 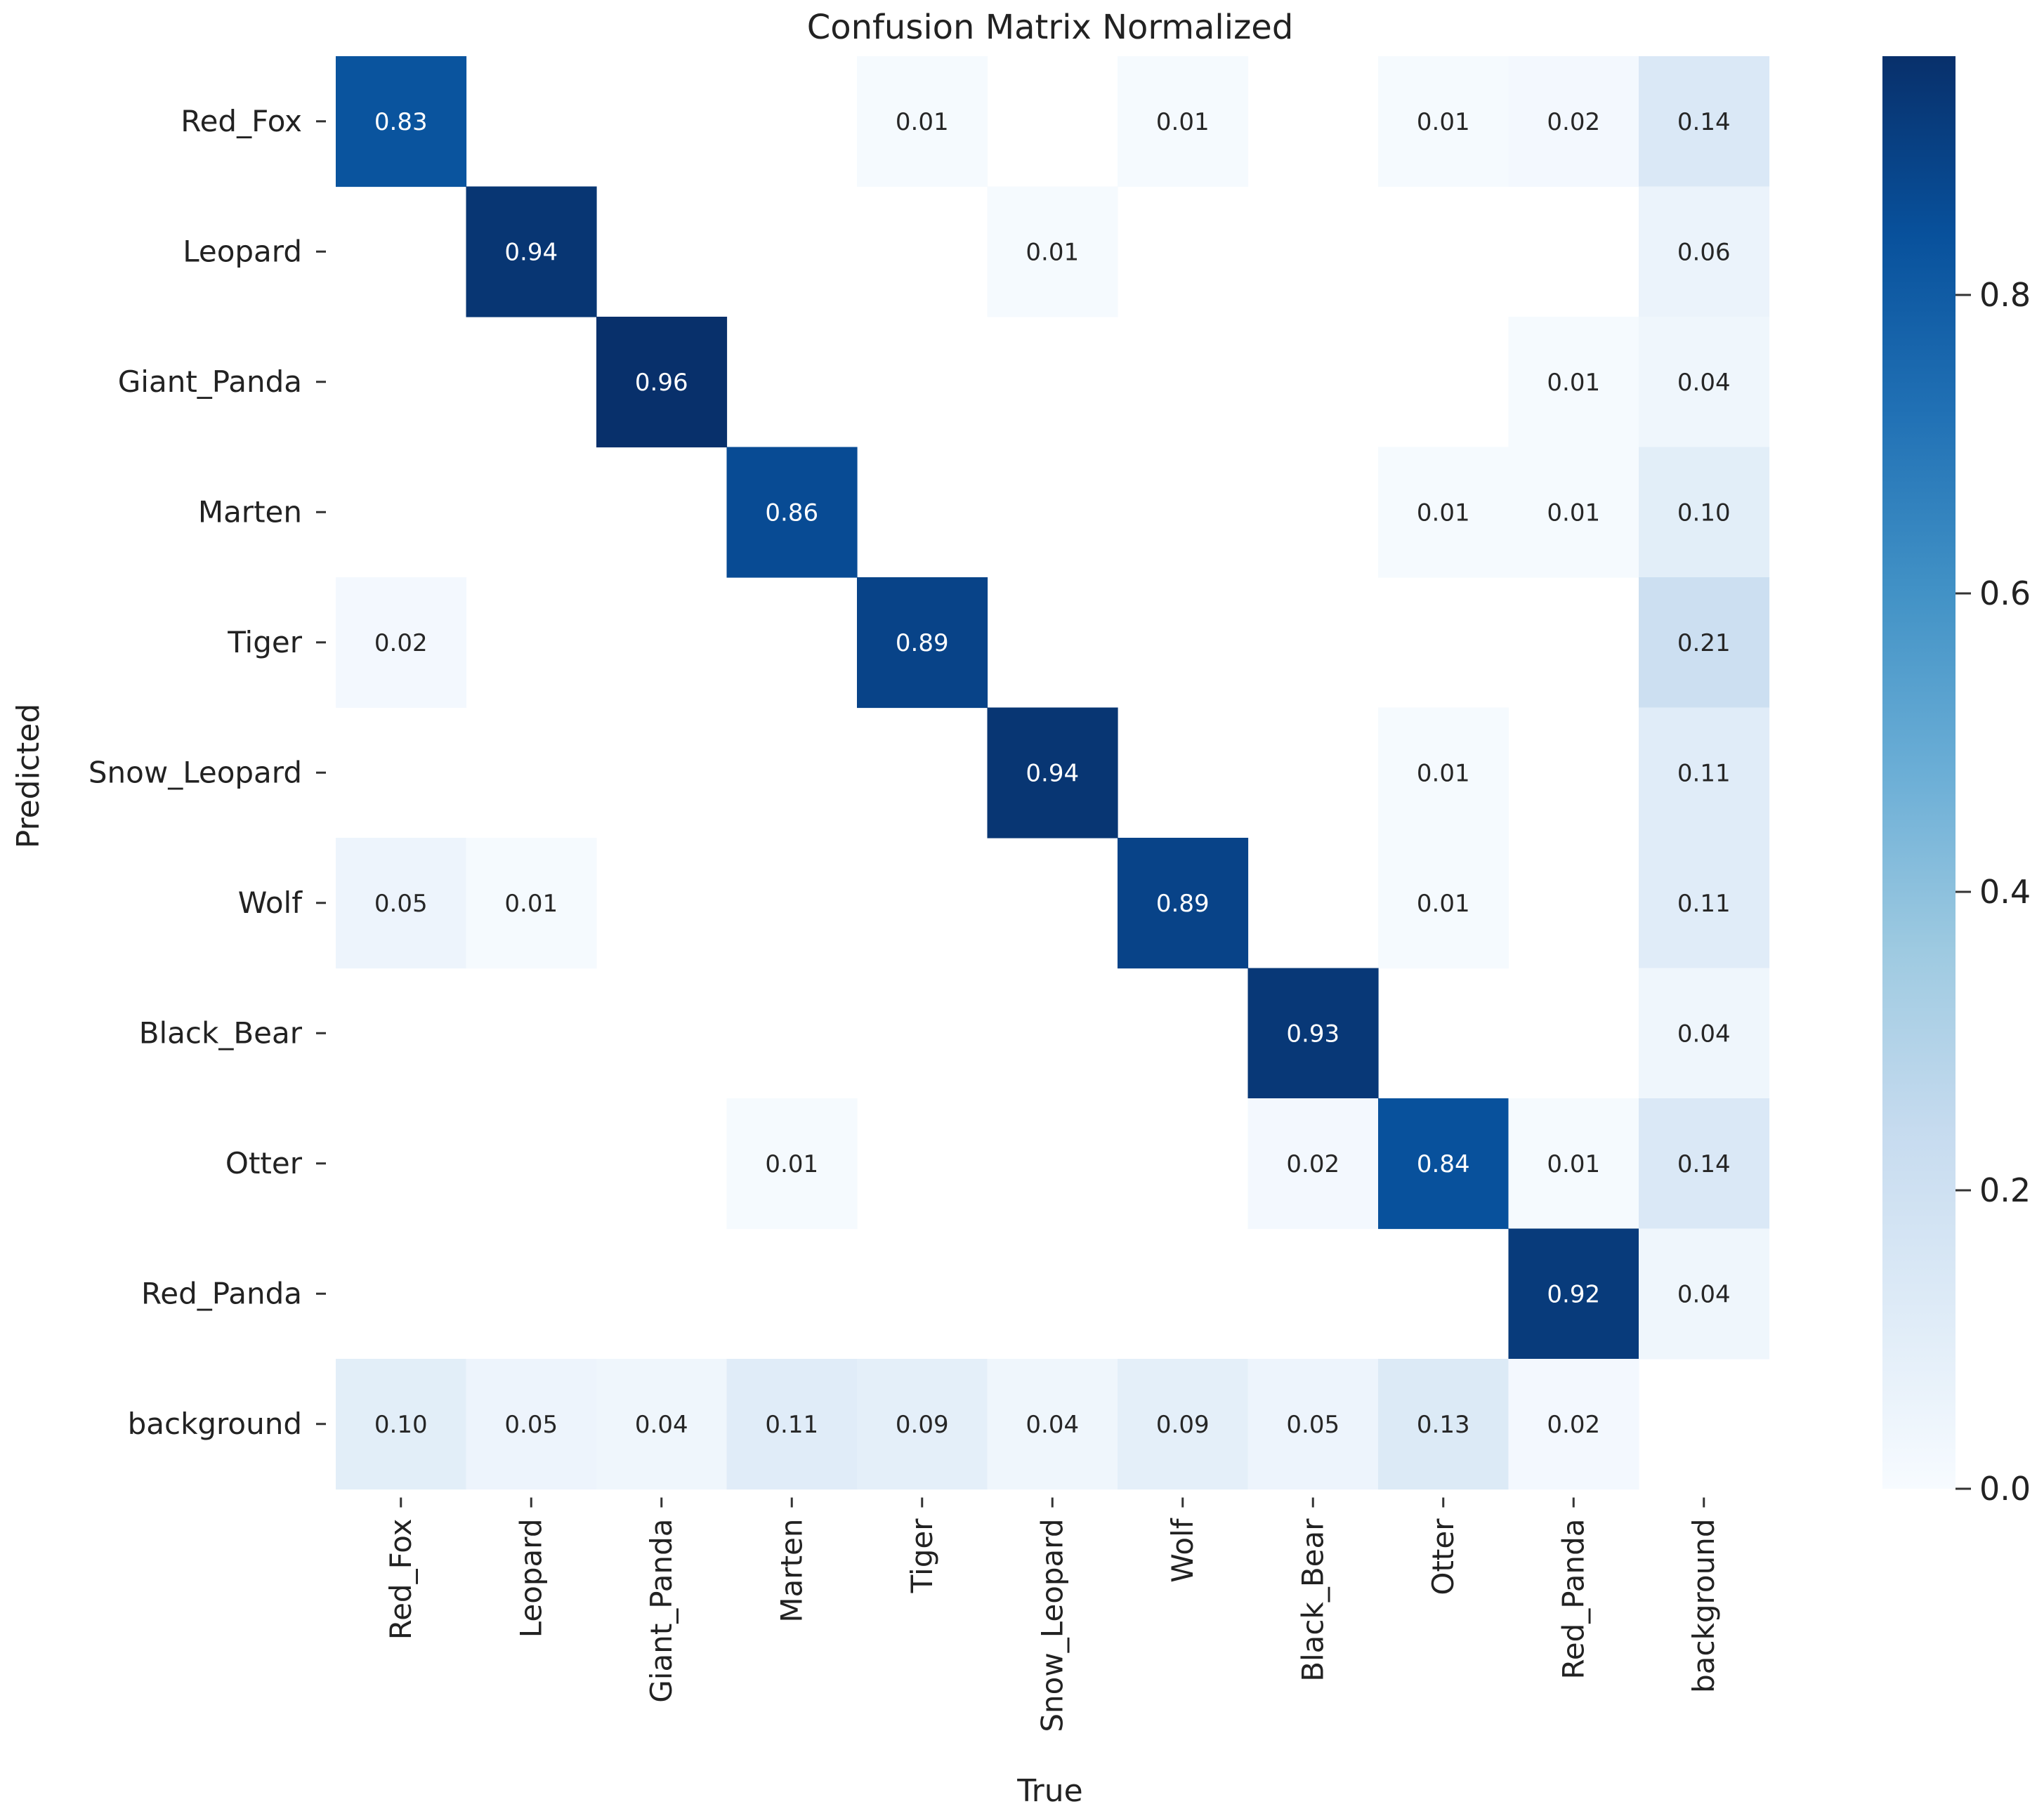 I want to click on cell-value-label: 0.21, so click(x=1704, y=643).